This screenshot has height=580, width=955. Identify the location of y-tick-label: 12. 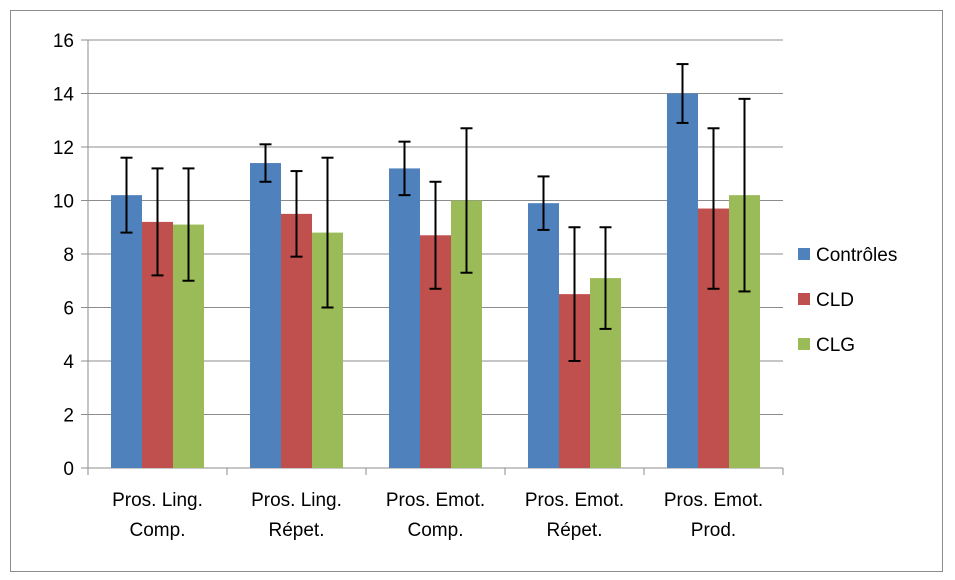
(63, 148).